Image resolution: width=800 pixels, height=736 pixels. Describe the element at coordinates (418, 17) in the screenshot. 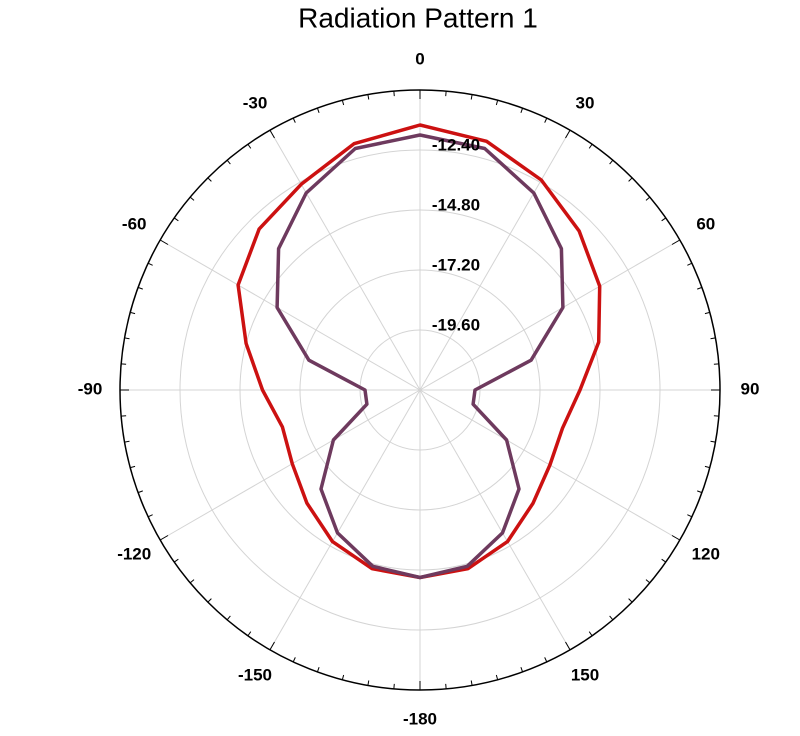

I see `chart-title: Radiation Pattern 1` at that location.